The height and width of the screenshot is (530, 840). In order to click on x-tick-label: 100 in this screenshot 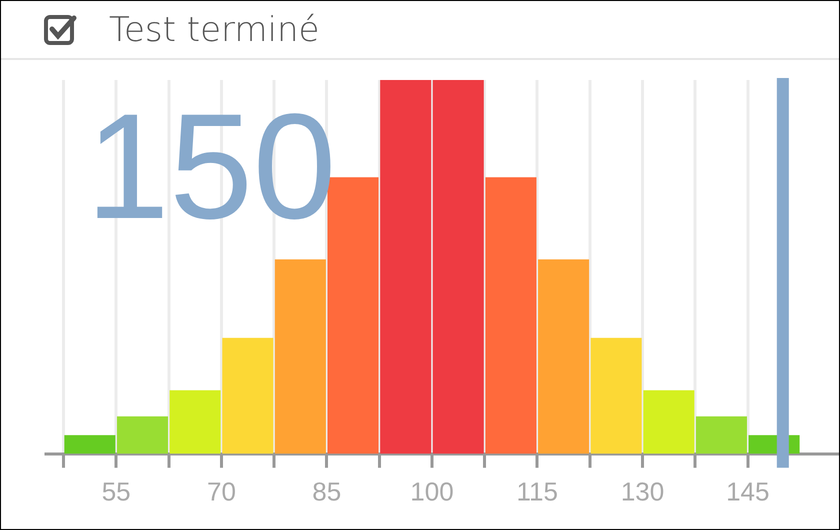, I will do `click(432, 491)`.